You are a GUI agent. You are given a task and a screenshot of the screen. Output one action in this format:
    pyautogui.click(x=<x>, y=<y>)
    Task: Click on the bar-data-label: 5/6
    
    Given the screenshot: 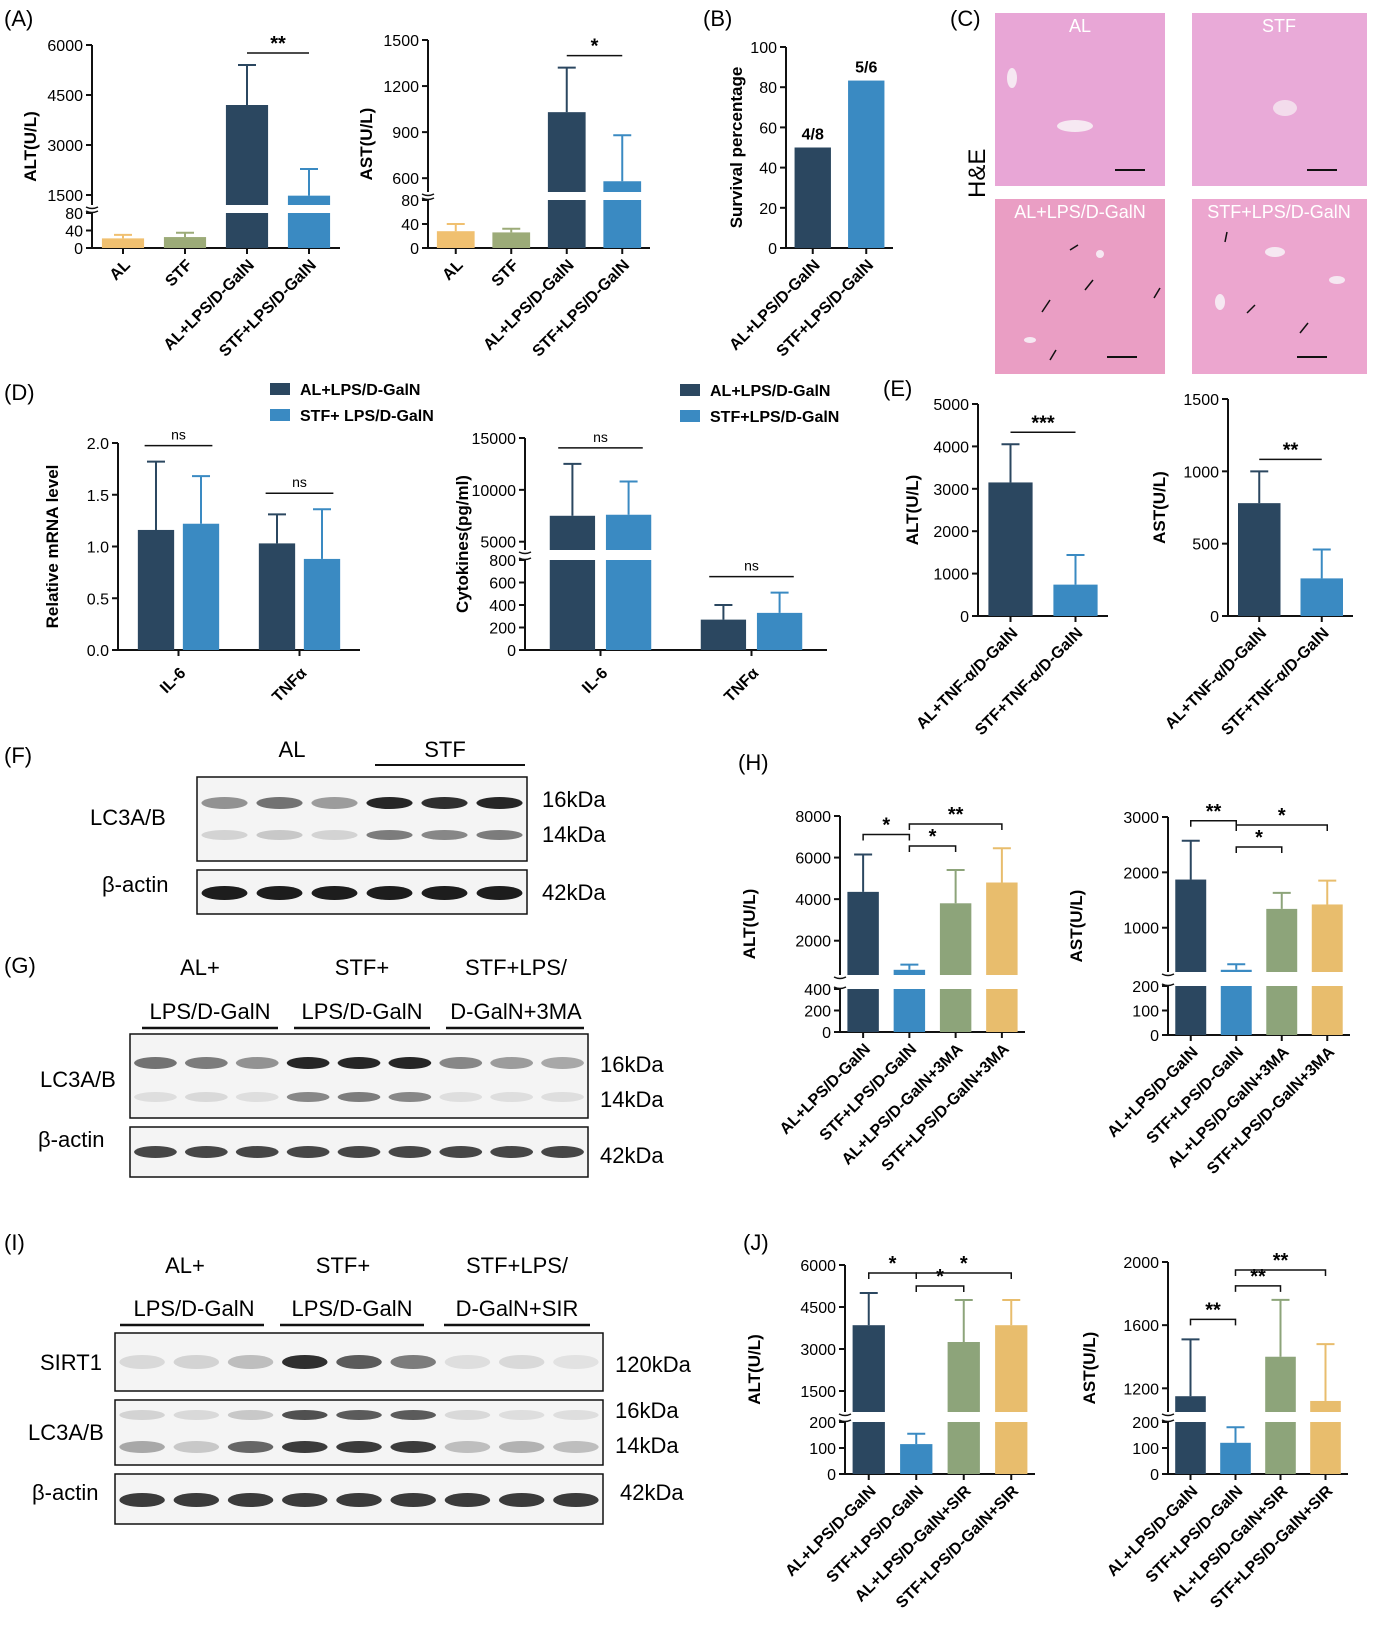 What is the action you would take?
    pyautogui.click(x=866, y=68)
    